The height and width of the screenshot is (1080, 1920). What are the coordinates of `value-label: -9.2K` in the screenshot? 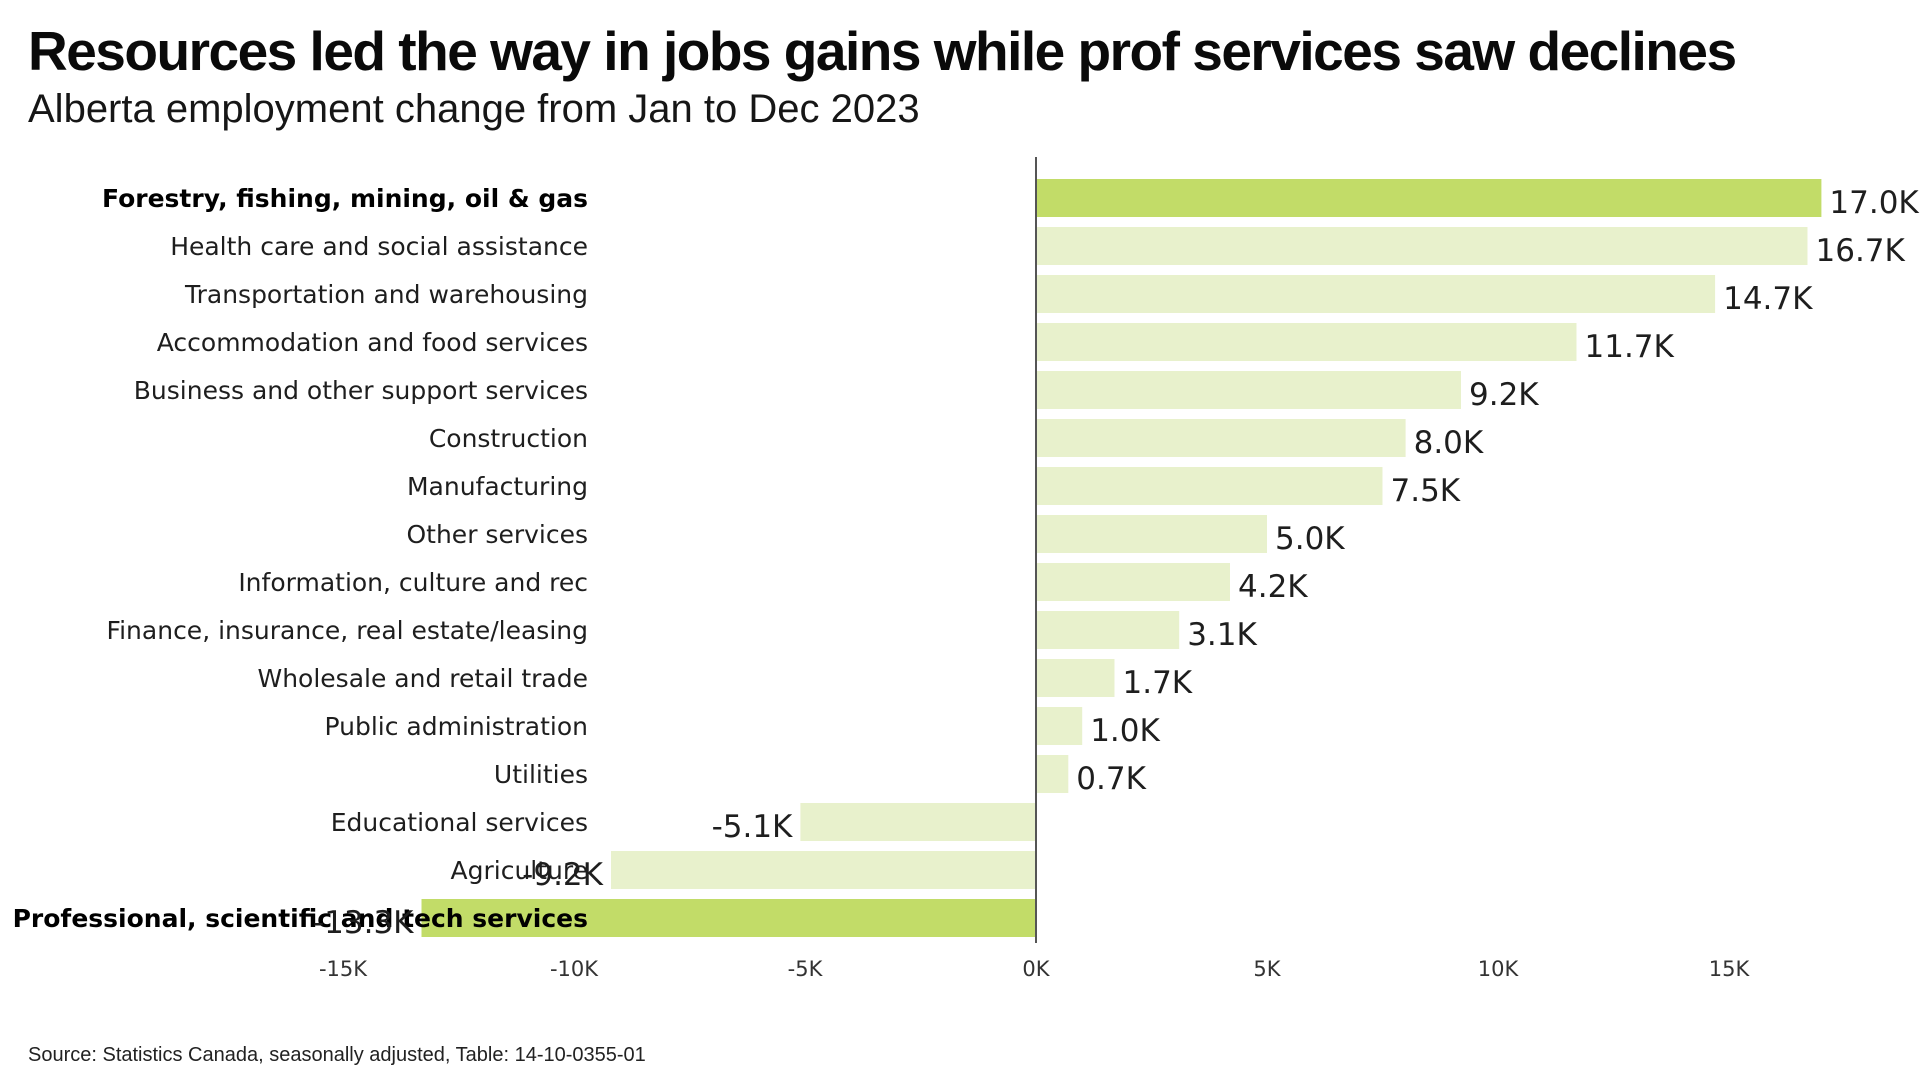 It's located at (562, 875).